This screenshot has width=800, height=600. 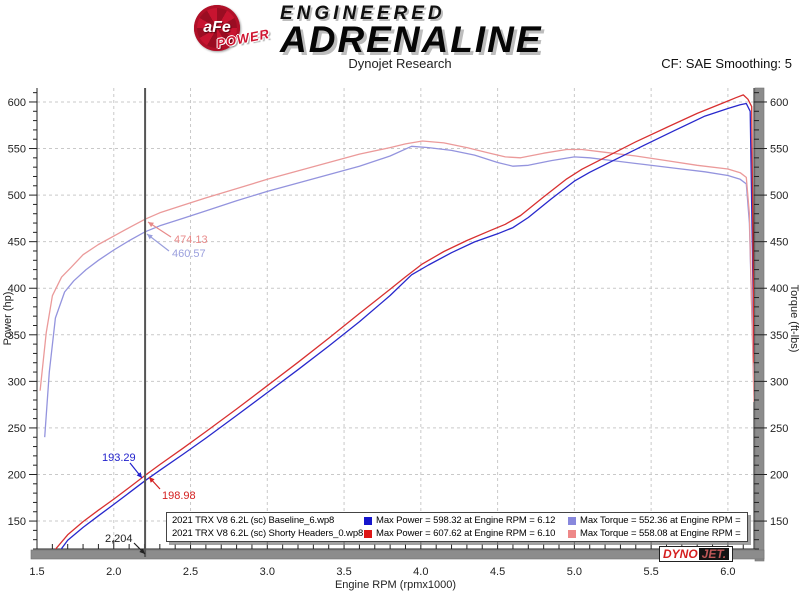 I want to click on y-tick-label-left: 250, so click(x=17, y=429).